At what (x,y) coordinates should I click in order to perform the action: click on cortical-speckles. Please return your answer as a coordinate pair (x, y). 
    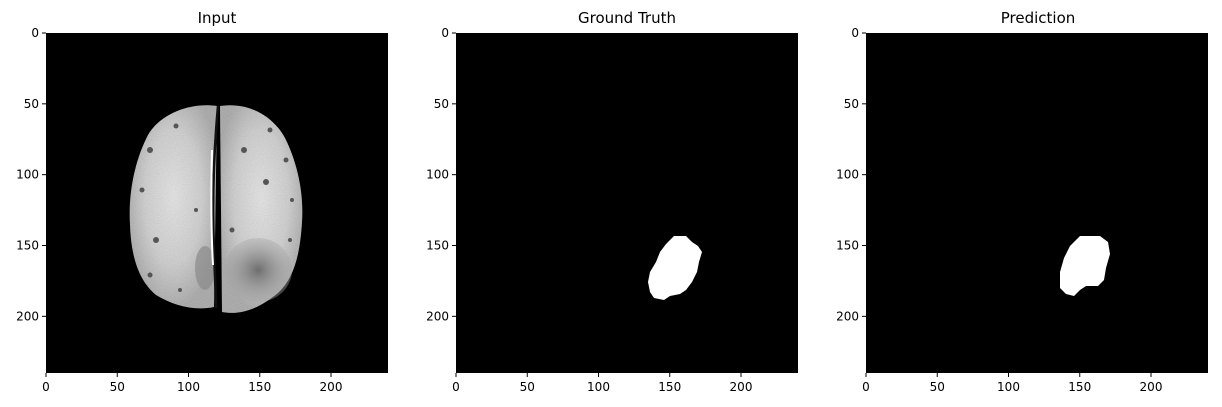
    Looking at the image, I should click on (216, 207).